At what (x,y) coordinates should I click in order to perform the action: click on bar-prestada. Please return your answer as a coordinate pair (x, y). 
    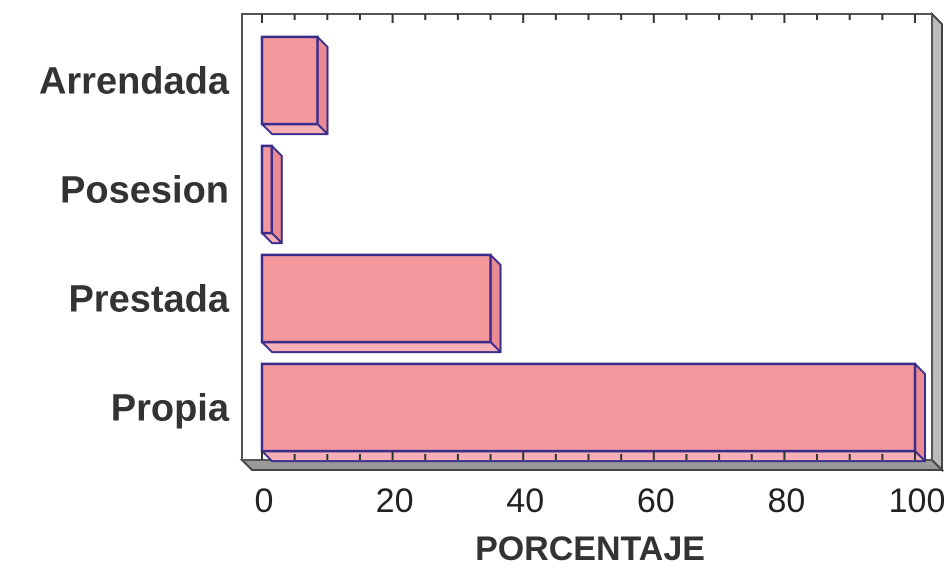
    Looking at the image, I should click on (381, 303).